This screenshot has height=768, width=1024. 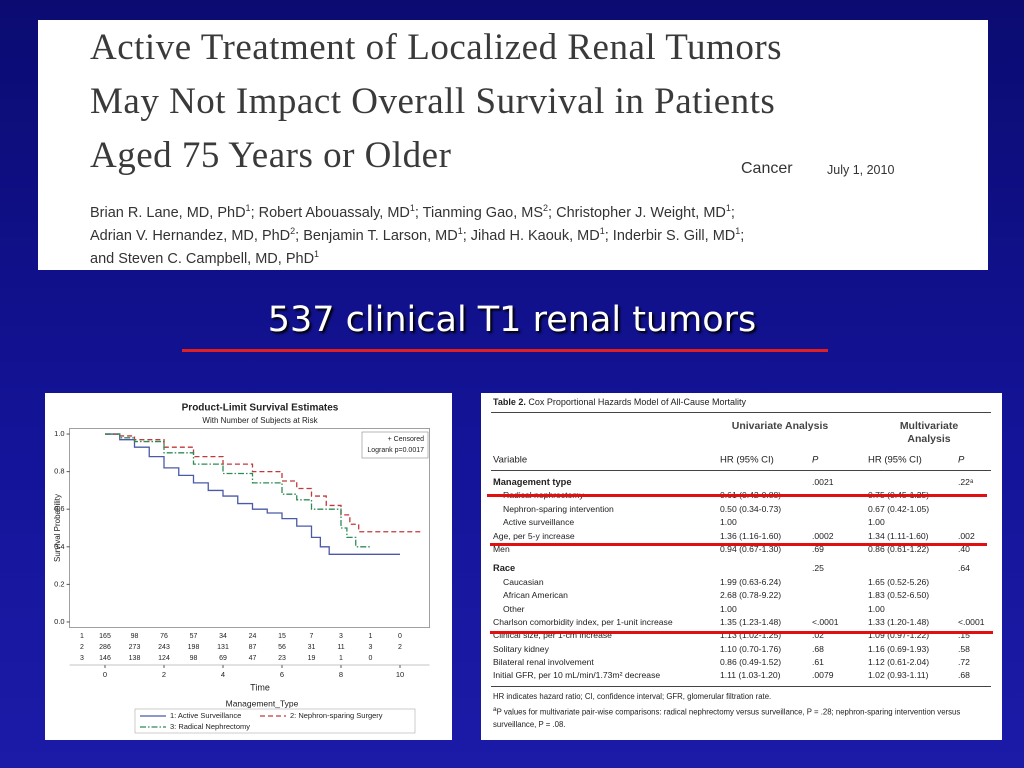 I want to click on x-tick-label: 2, so click(x=164, y=674).